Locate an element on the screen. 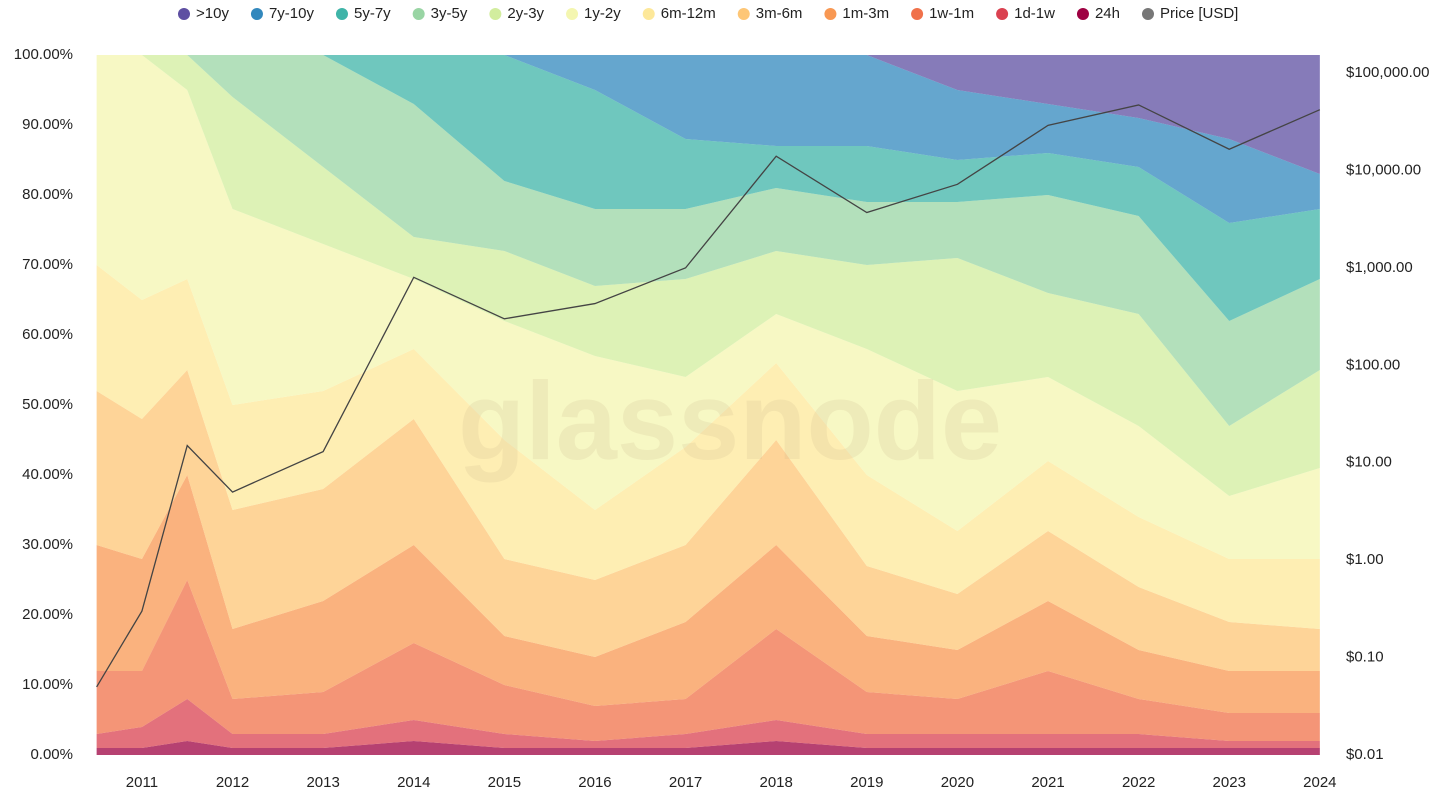 Image resolution: width=1456 pixels, height=798 pixels. legend-label: 24h is located at coordinates (1107, 13).